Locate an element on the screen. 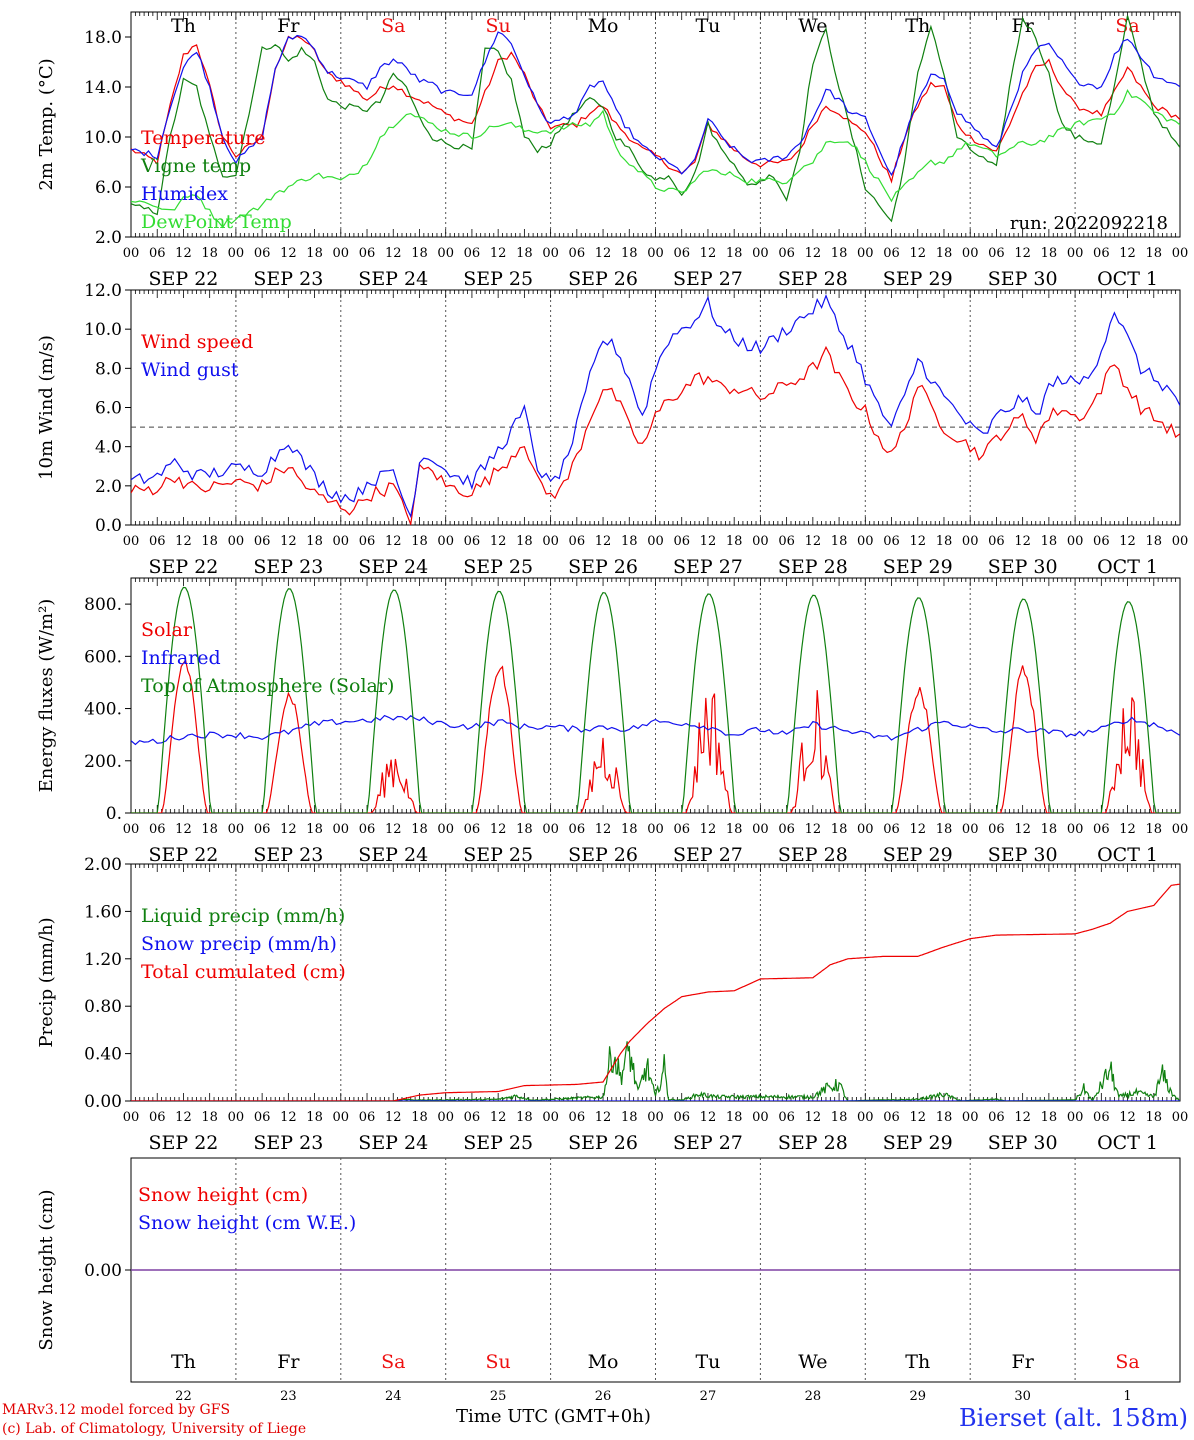 This screenshot has height=1440, width=1194. date-label: SEP 24 is located at coordinates (393, 1143).